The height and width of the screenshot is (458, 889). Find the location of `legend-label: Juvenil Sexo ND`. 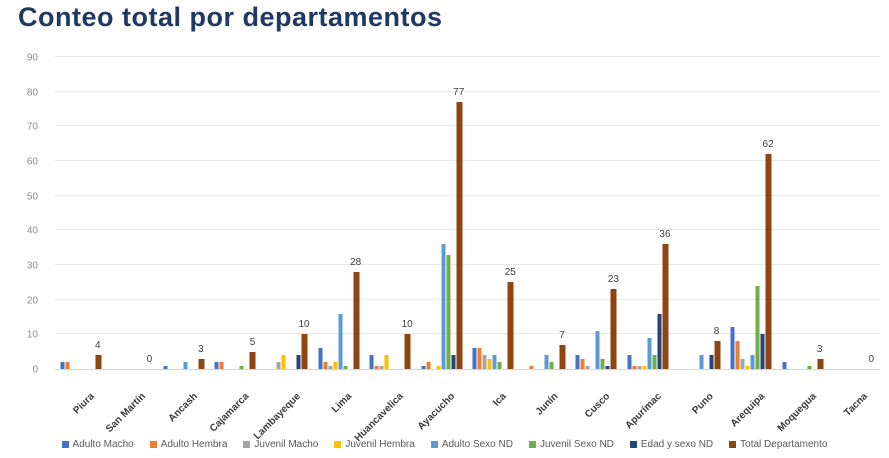

legend-label: Juvenil Sexo ND is located at coordinates (576, 444).